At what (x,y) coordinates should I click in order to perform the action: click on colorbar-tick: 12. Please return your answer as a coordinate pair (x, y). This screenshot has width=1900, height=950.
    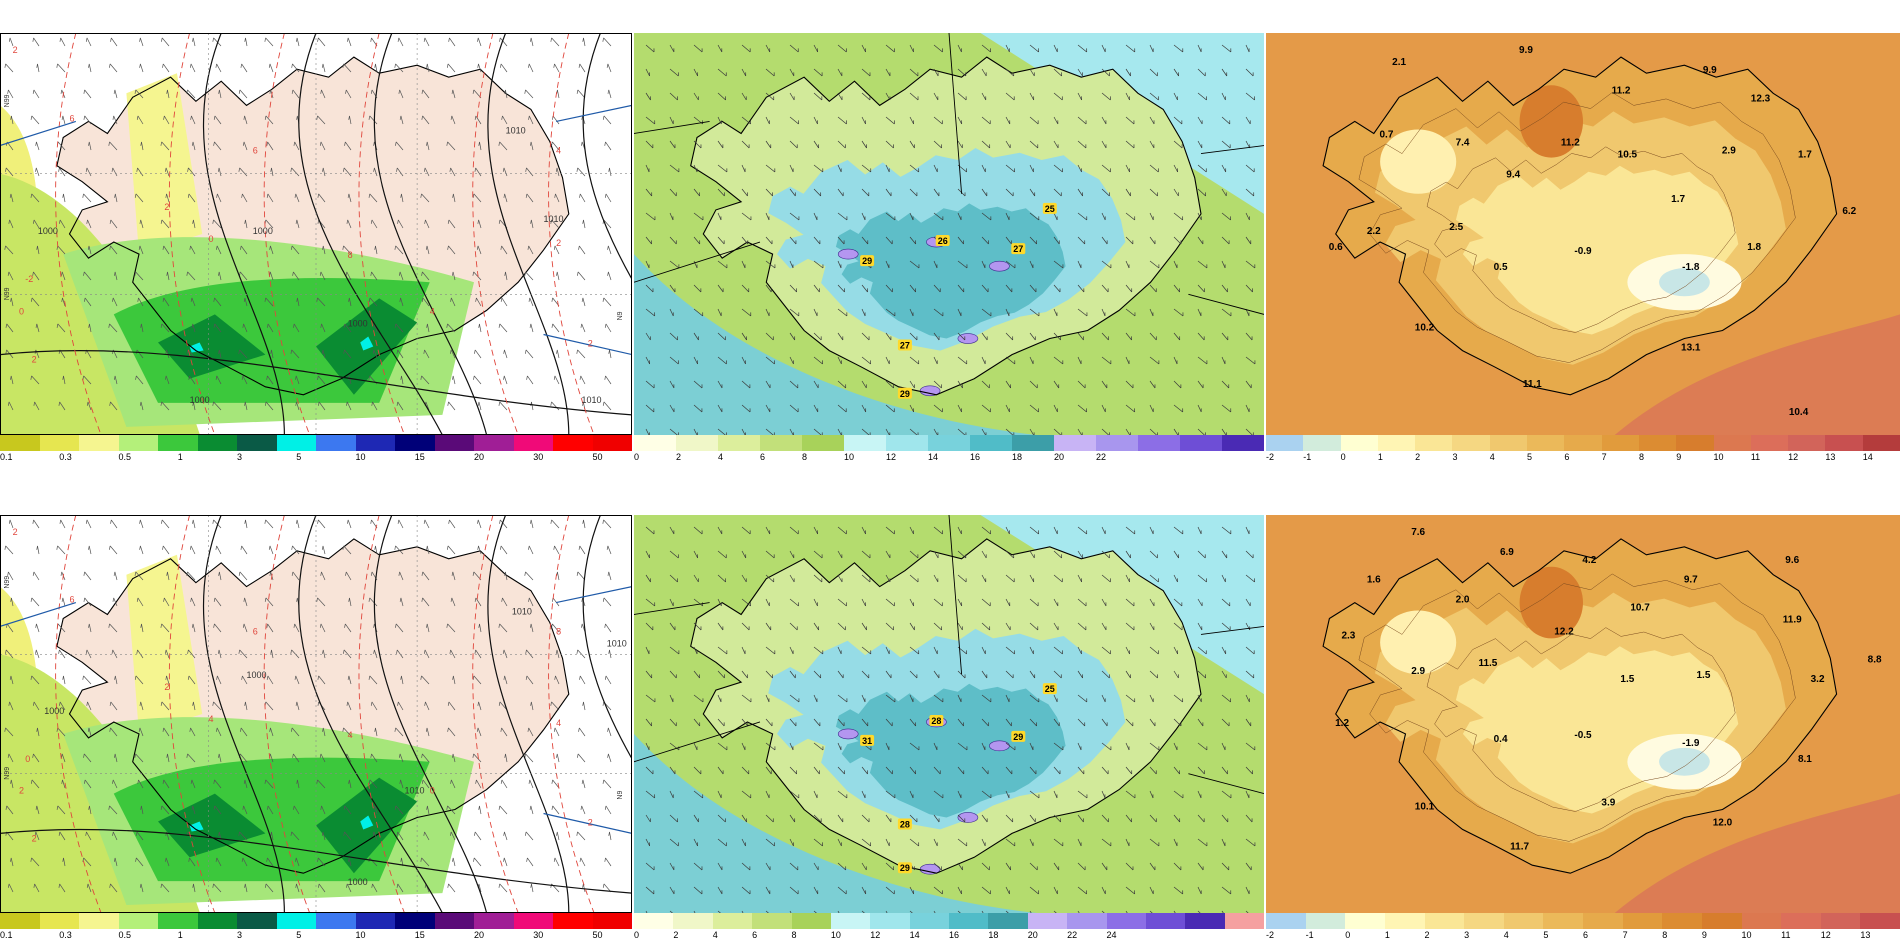
    Looking at the image, I should click on (875, 935).